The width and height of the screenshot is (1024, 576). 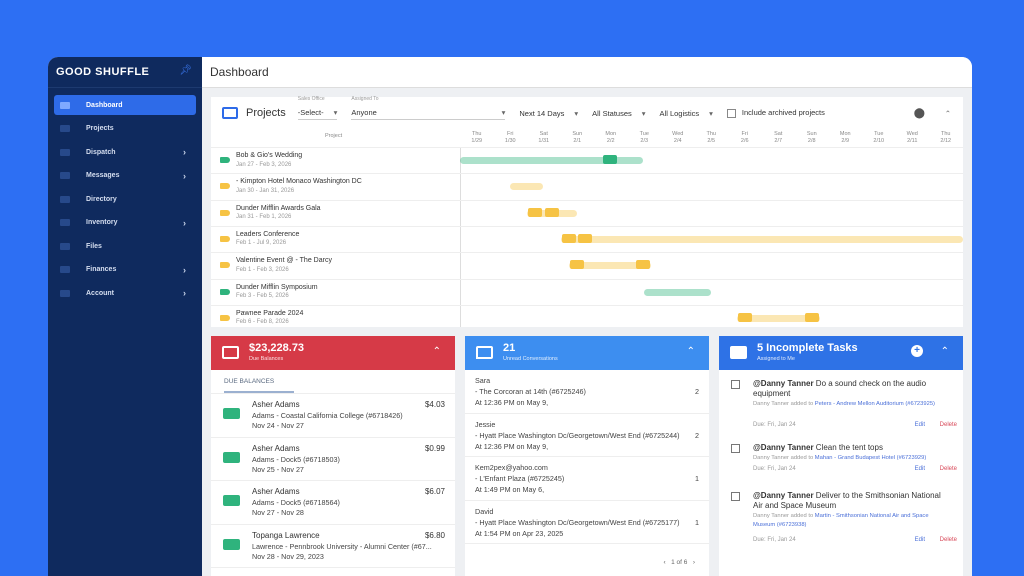 I want to click on dispatch-icon, so click(x=65, y=152).